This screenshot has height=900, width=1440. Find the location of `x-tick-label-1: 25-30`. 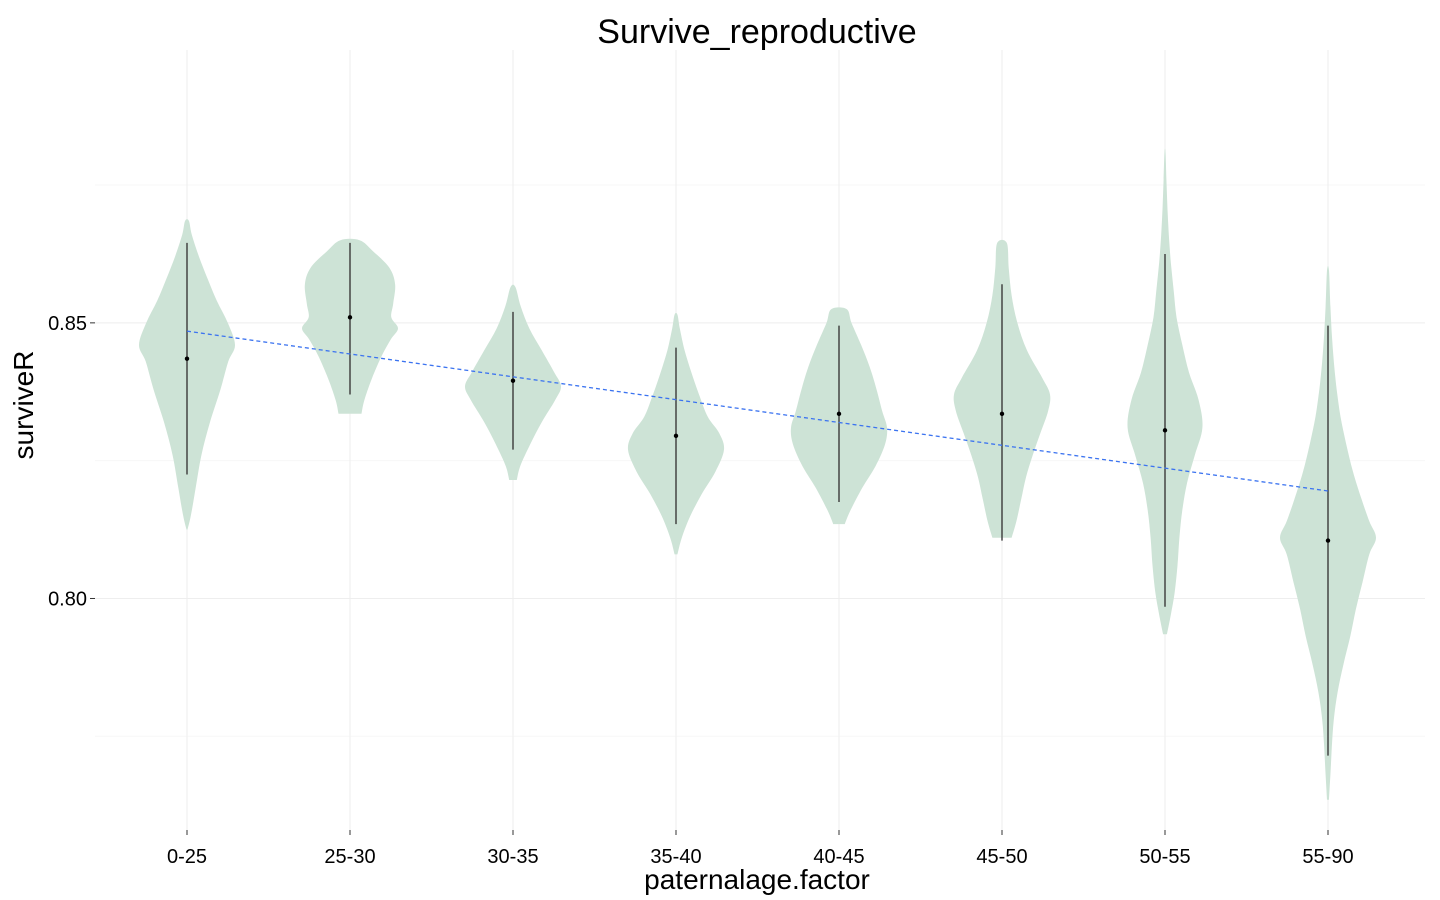

x-tick-label-1: 25-30 is located at coordinates (349, 857).